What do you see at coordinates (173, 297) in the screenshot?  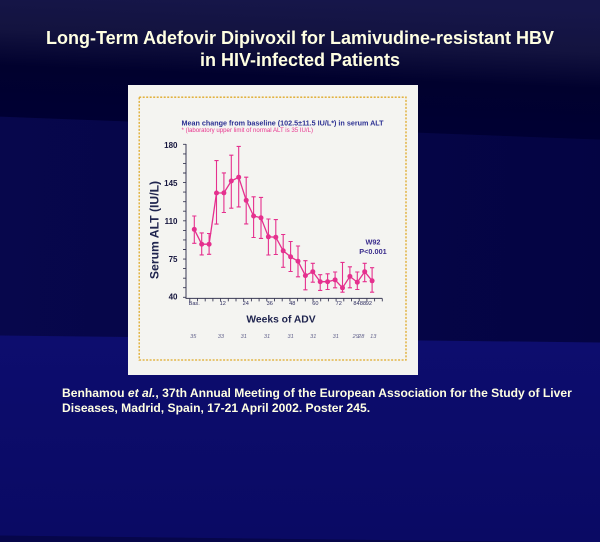 I see `svg-text: 40` at bounding box center [173, 297].